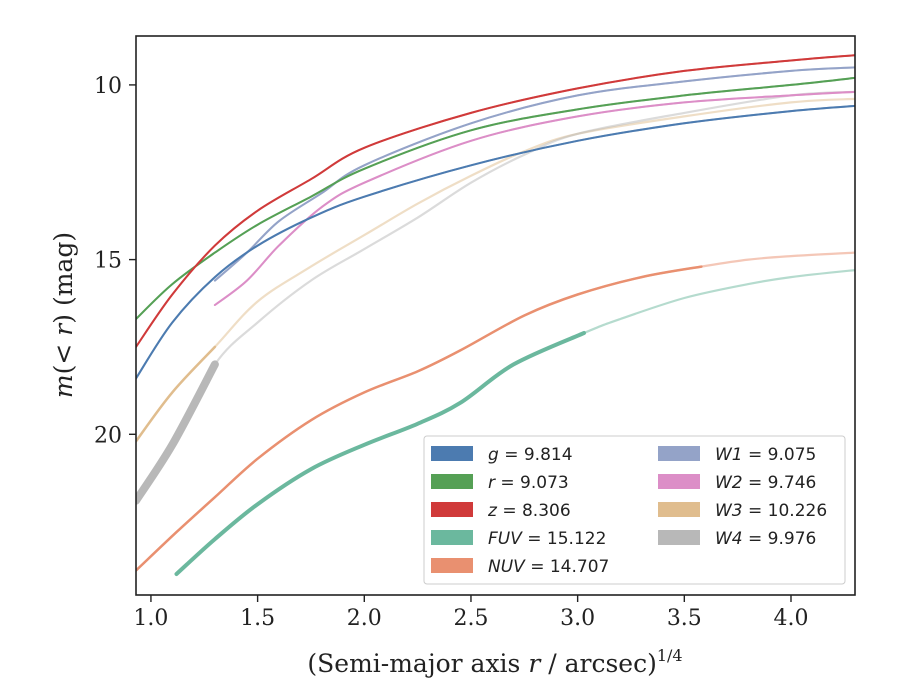  I want to click on x-tick-label: 2.0, so click(364, 618).